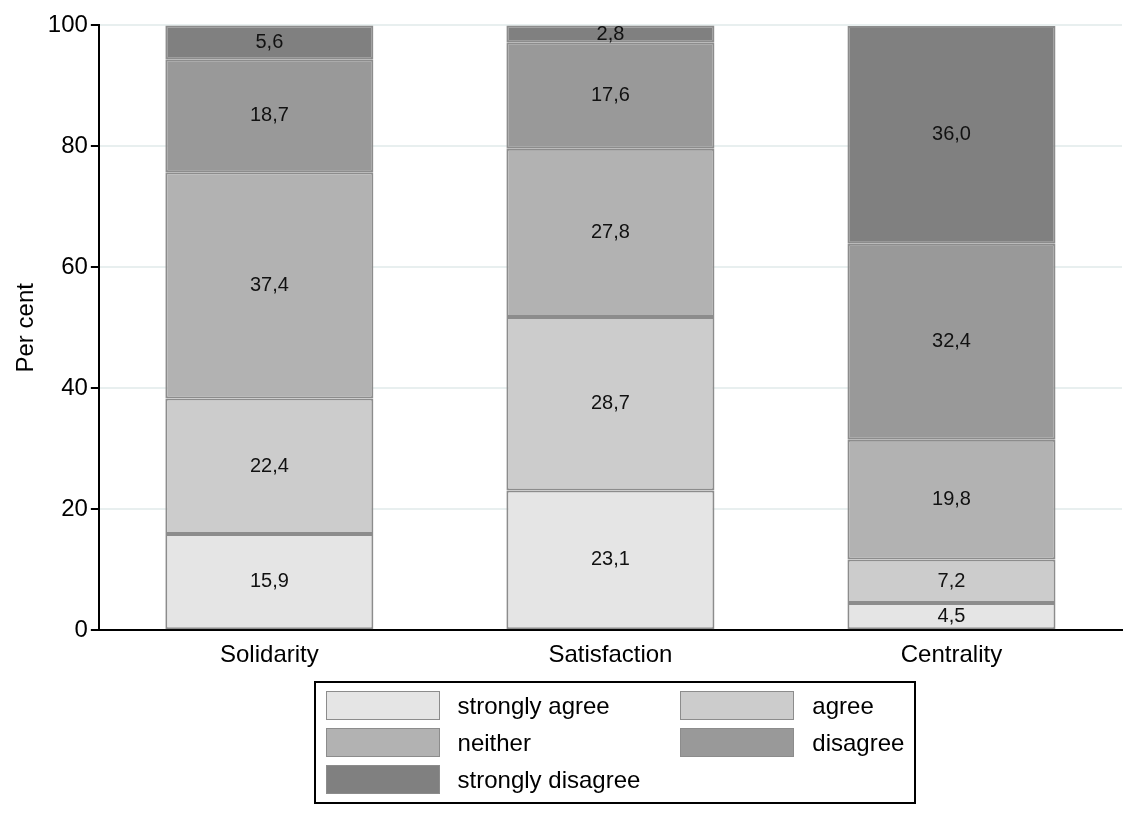  What do you see at coordinates (951, 654) in the screenshot?
I see `x-tick-label: Centrality` at bounding box center [951, 654].